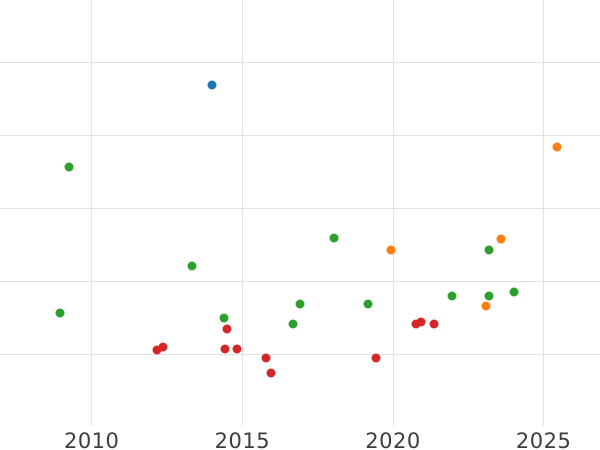  I want to click on x-tick-label: 2015, so click(242, 439).